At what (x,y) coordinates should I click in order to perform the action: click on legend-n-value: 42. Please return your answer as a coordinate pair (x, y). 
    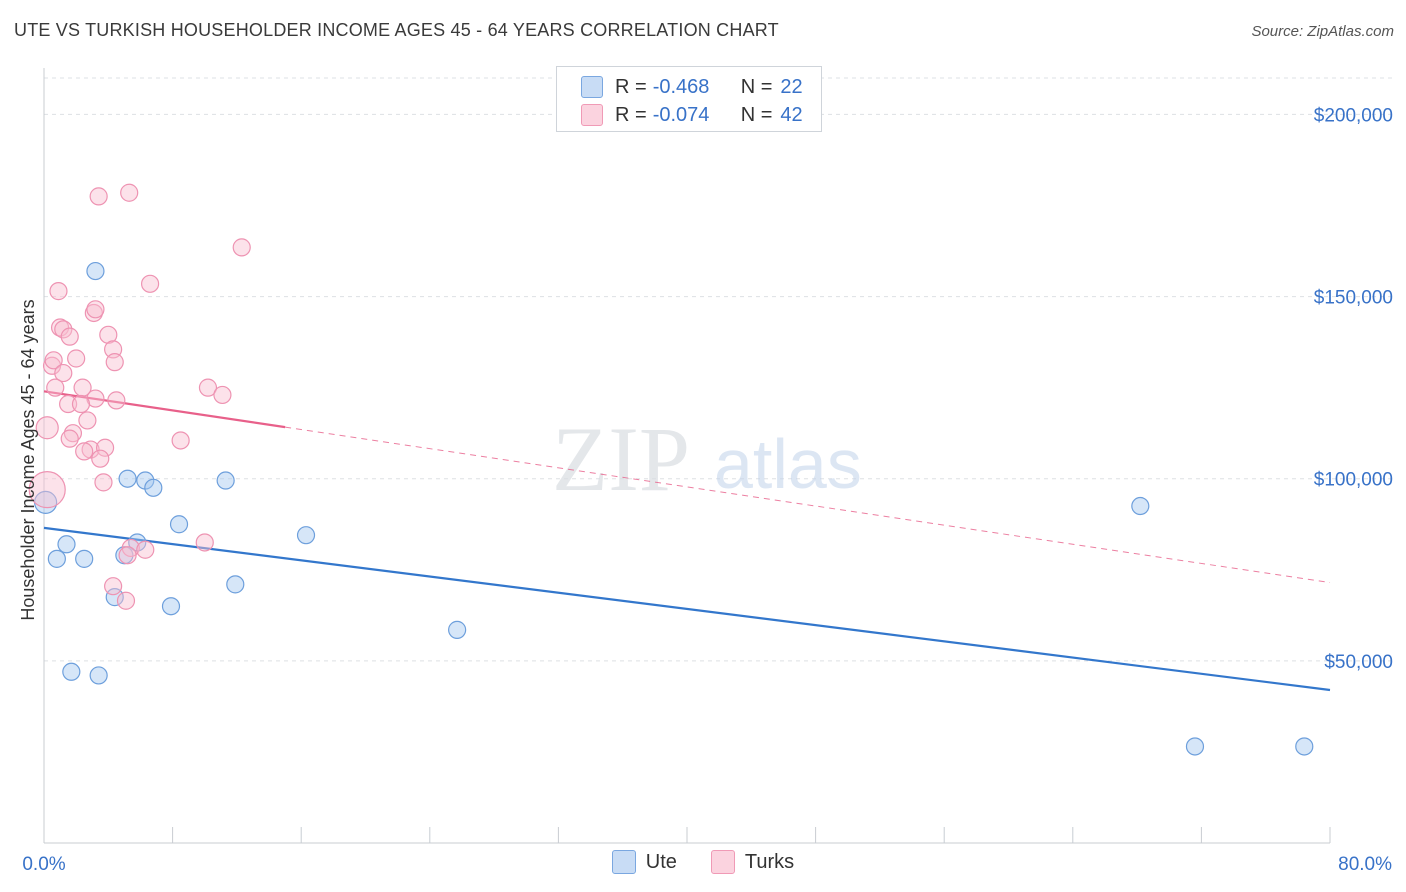
    Looking at the image, I should click on (791, 114).